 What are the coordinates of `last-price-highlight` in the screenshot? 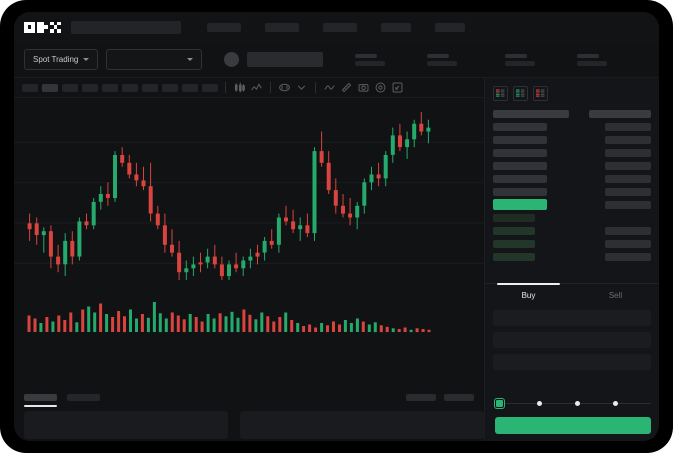 It's located at (520, 204).